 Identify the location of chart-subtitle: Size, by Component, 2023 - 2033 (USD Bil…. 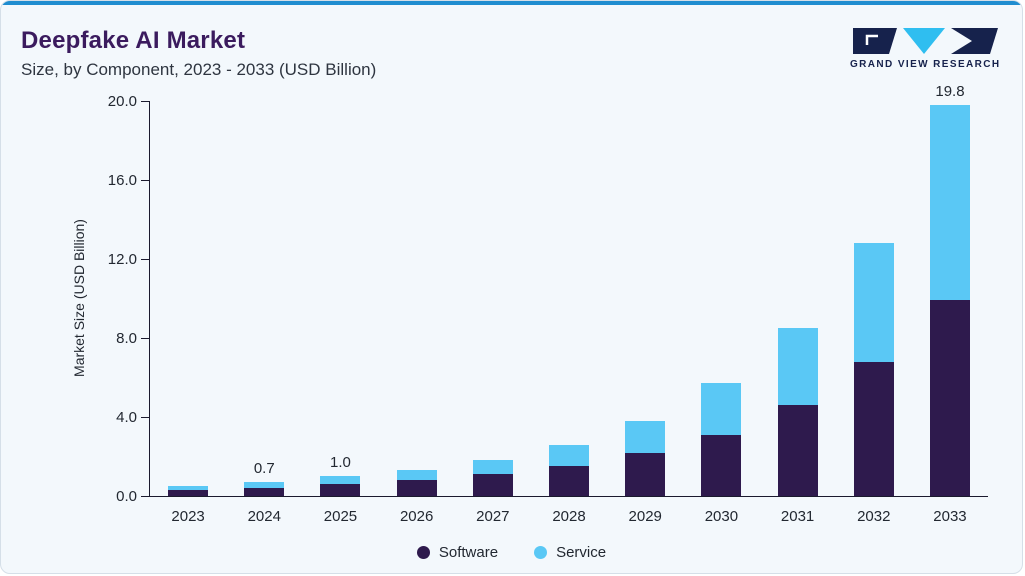
(199, 69).